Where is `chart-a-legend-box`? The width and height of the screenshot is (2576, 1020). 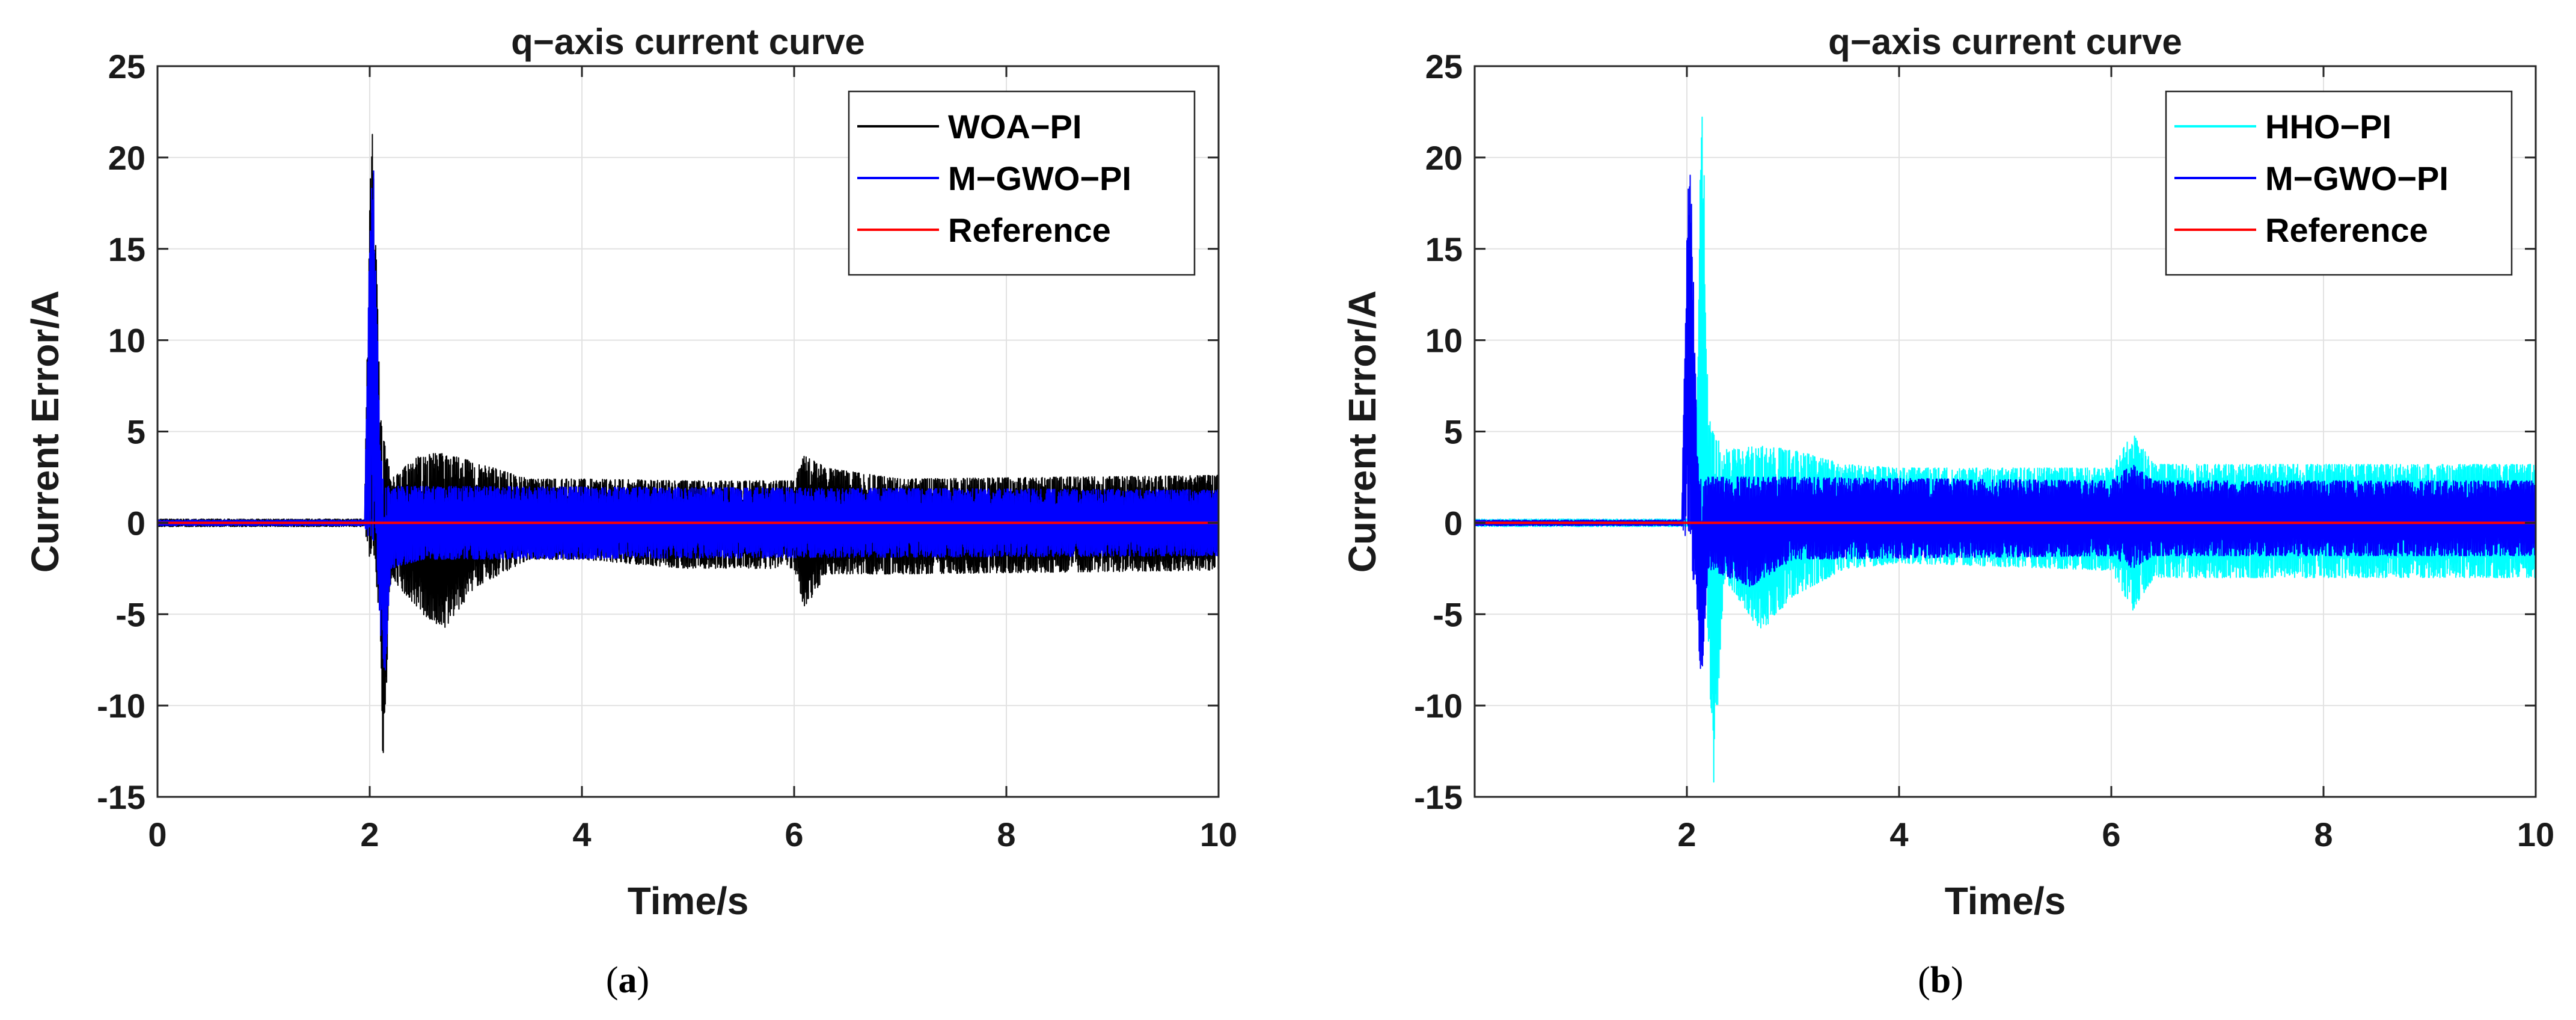 chart-a-legend-box is located at coordinates (1022, 183).